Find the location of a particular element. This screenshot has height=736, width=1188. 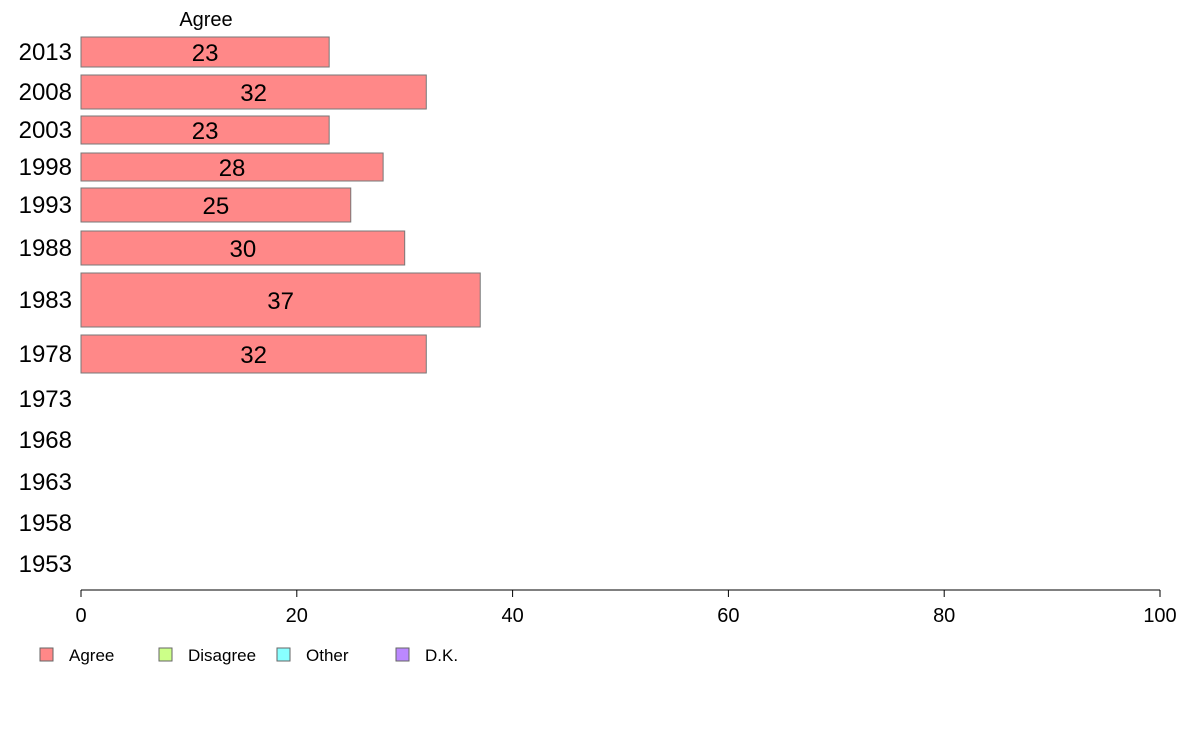

legend-label-agree: Agree is located at coordinates (91, 655).